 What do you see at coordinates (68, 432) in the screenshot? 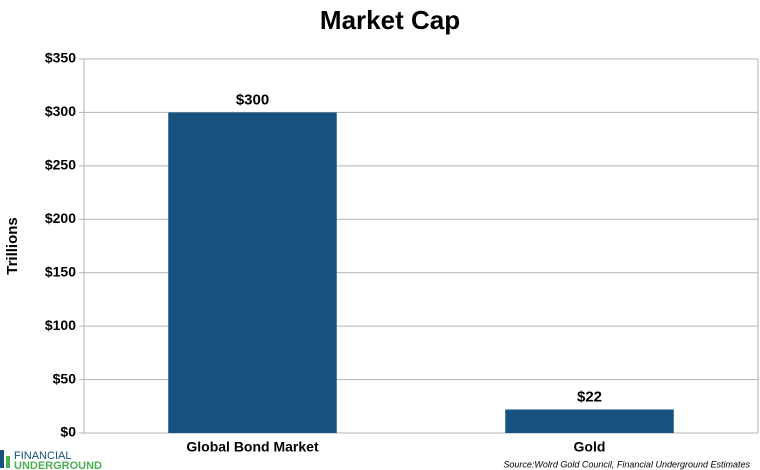
I see `y-tick-label: $0` at bounding box center [68, 432].